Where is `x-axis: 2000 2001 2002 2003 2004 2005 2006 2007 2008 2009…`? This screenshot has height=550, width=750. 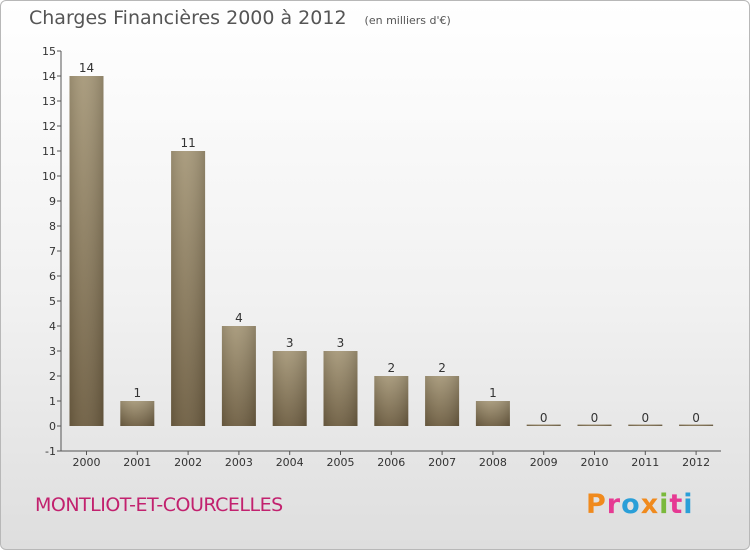
x-axis: 2000 2001 2002 2003 2004 2005 2006 2007 2008 2009… is located at coordinates (391, 459).